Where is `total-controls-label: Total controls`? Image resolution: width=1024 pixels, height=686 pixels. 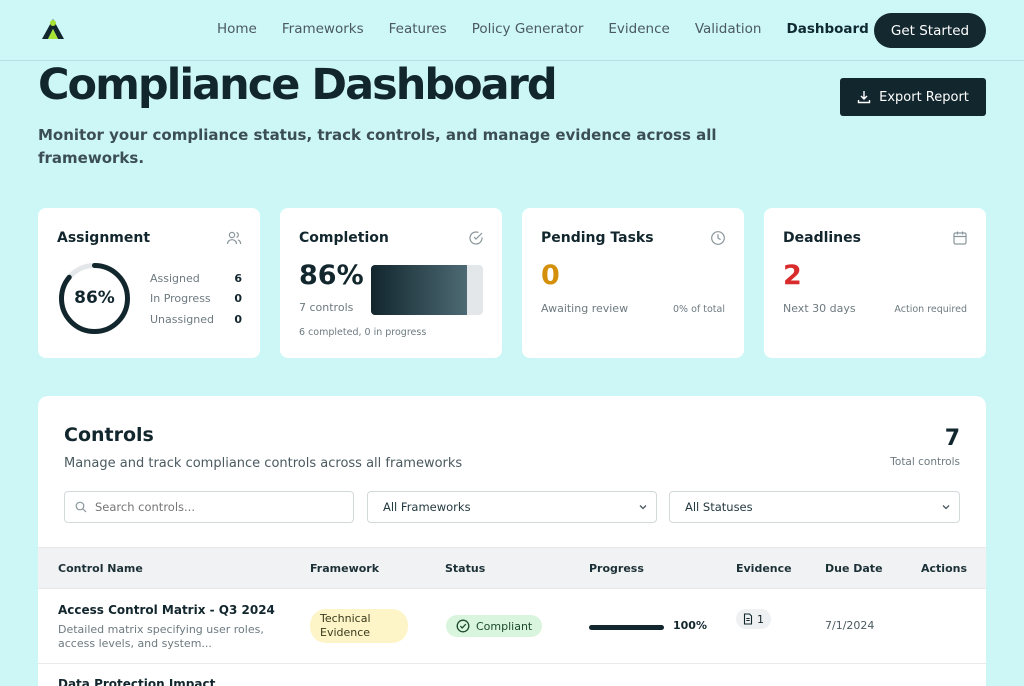 total-controls-label: Total controls is located at coordinates (925, 462).